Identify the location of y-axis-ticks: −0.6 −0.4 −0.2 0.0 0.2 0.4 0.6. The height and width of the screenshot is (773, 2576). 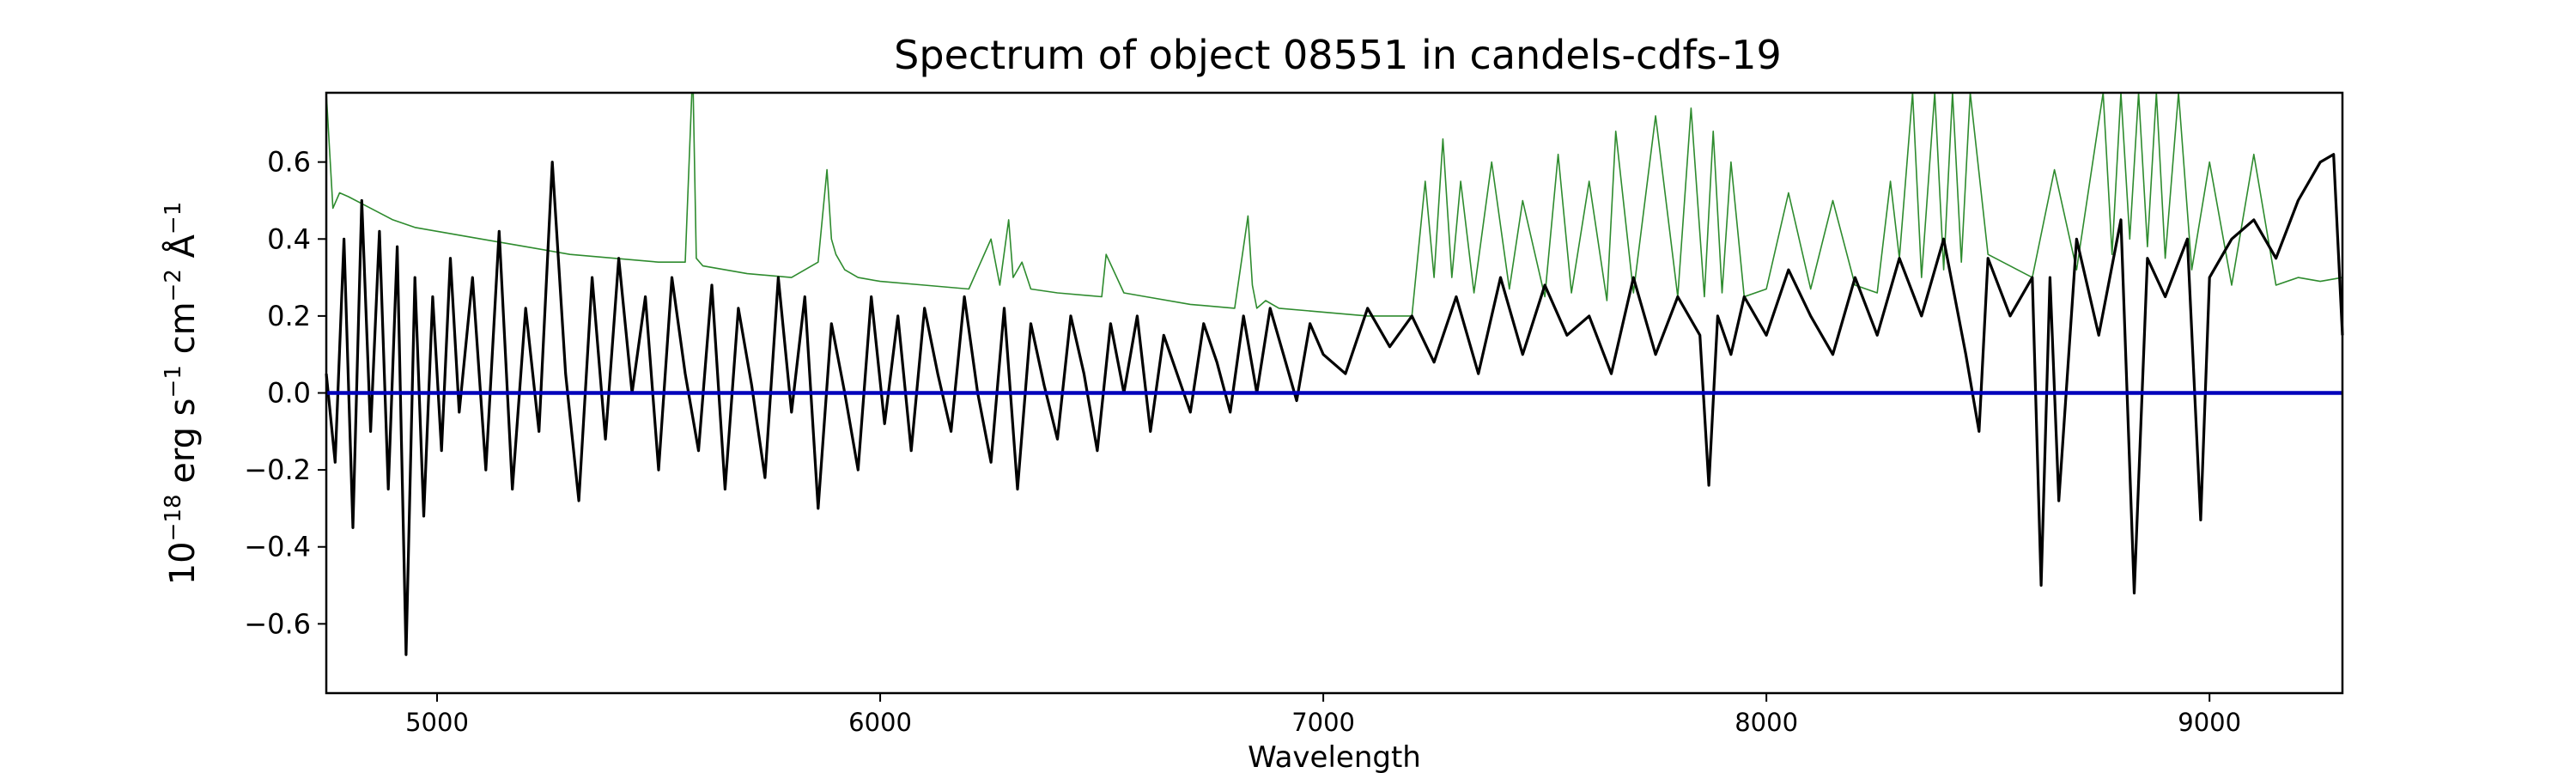
(285, 393).